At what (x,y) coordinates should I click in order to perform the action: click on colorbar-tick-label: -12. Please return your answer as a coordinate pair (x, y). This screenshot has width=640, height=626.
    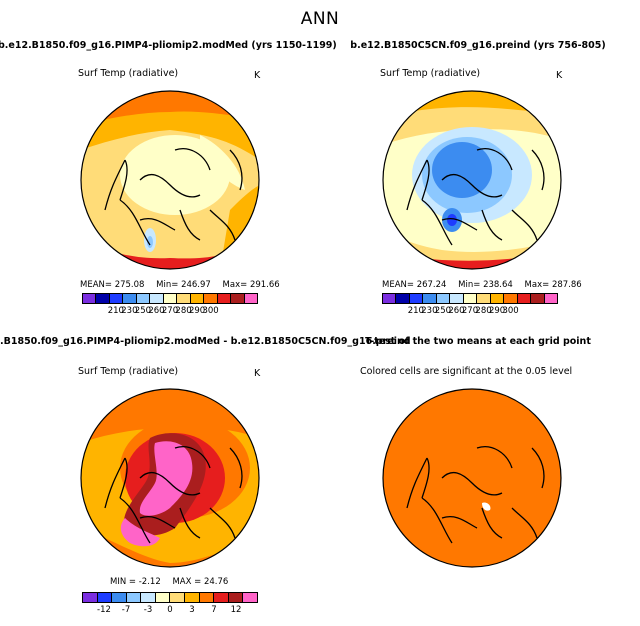
    Looking at the image, I should click on (104, 610).